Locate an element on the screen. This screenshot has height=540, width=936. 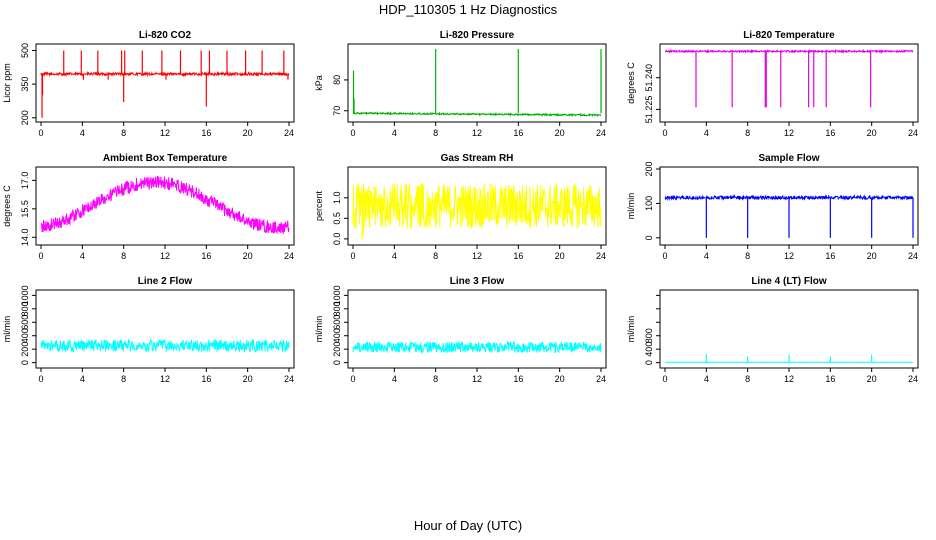
panel-5: Gas Stream RH percent 0 4 8 12 16 20 24 0.0 0.5 1.0 is located at coordinates (460, 207).